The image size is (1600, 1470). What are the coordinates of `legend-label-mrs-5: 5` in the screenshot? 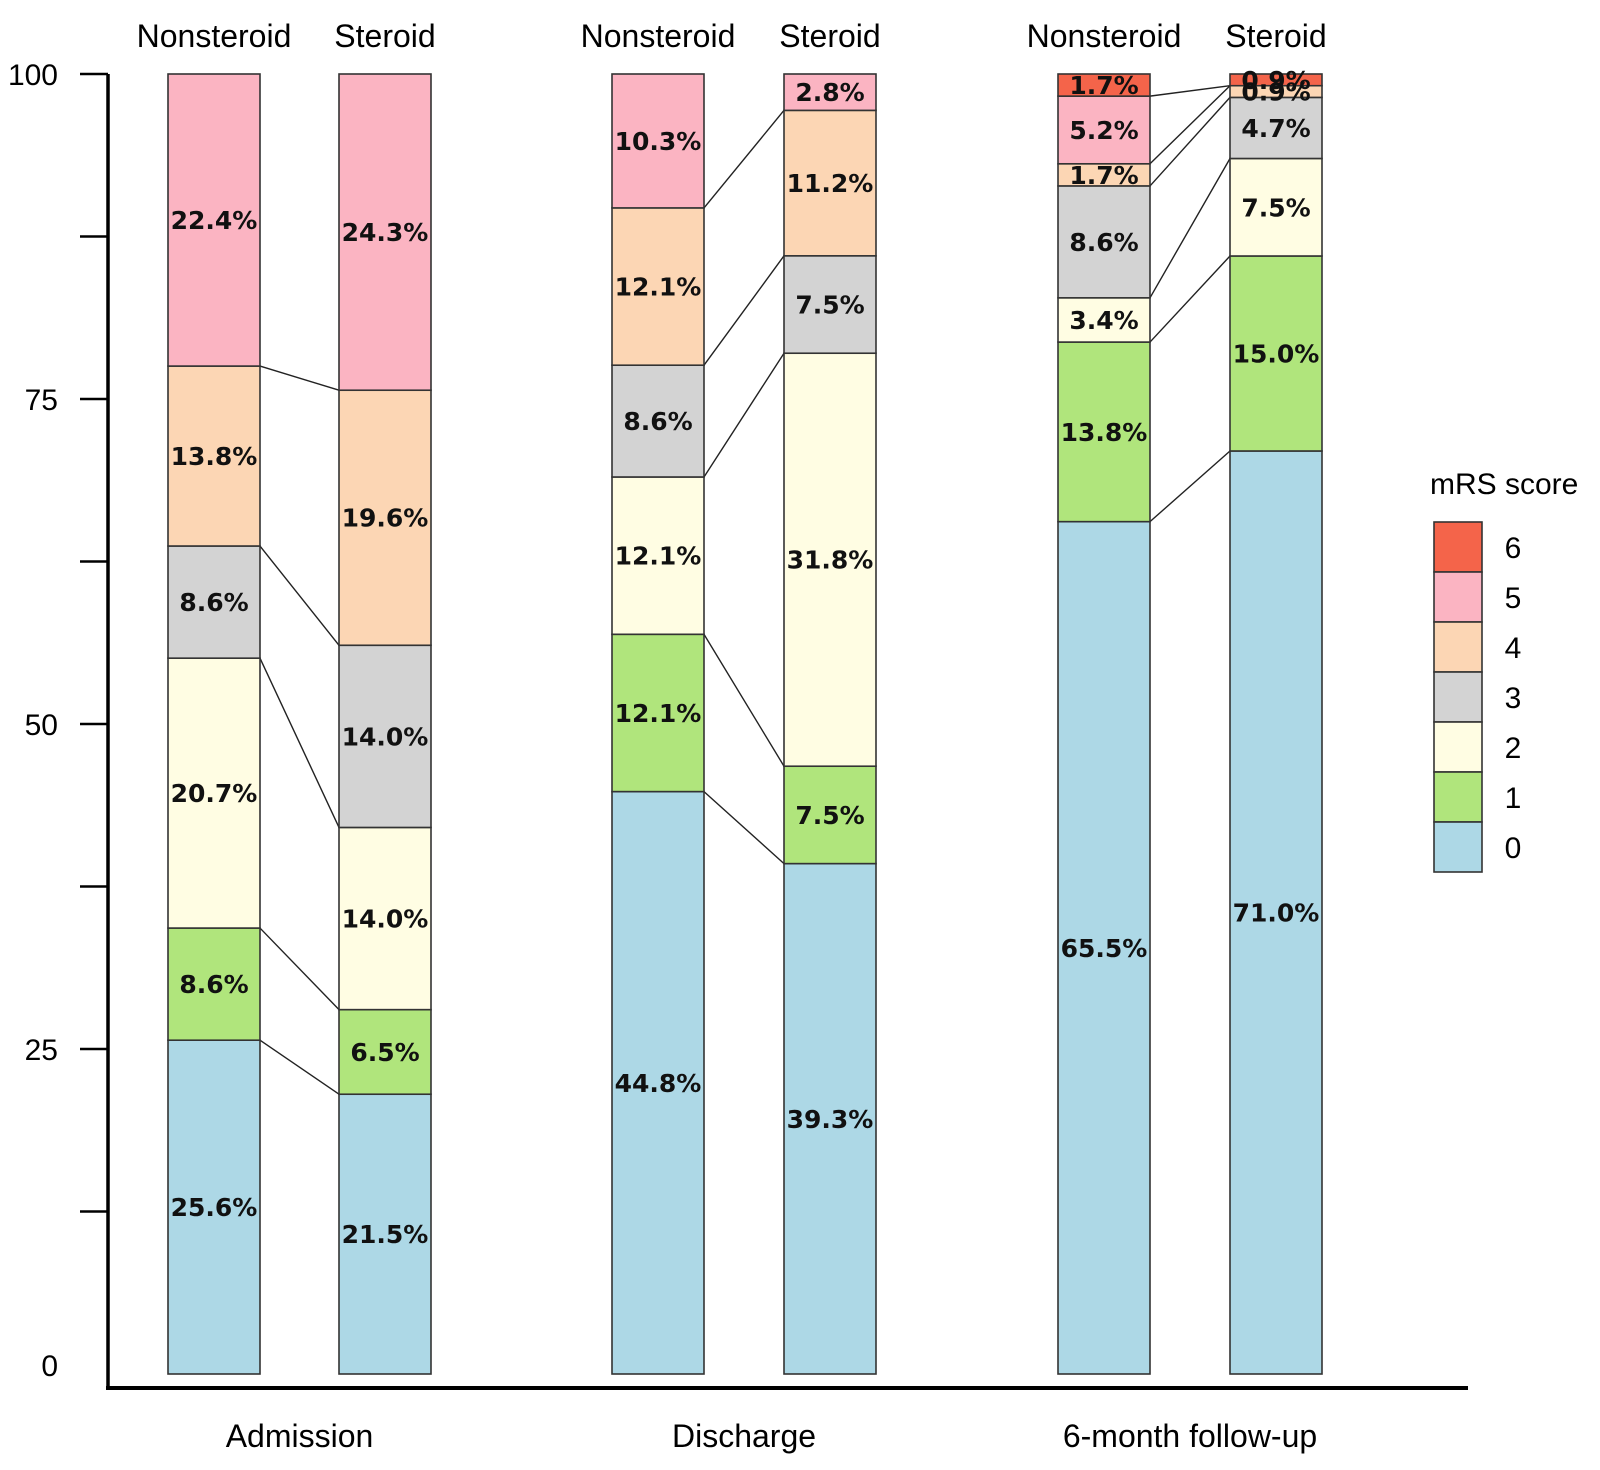 It's located at (1513, 598).